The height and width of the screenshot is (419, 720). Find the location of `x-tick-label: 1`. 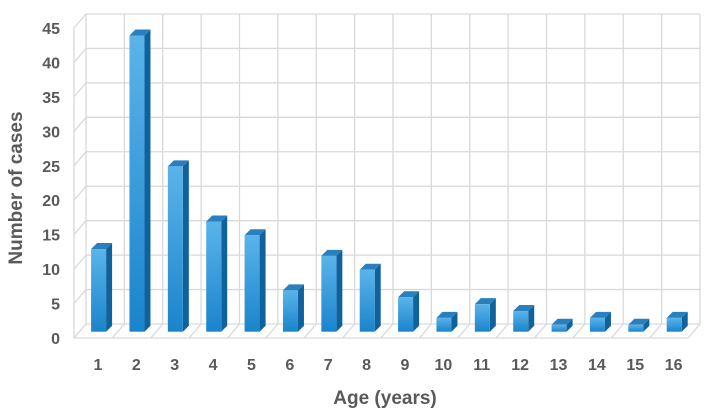

x-tick-label: 1 is located at coordinates (98, 365).